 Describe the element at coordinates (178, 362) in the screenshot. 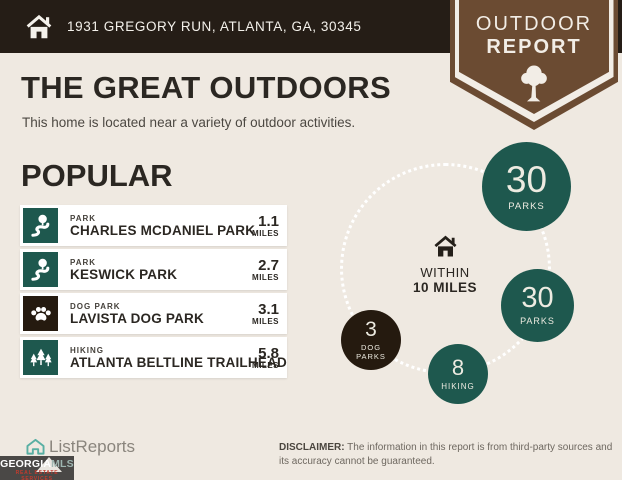

I see `poi-name: ATLANTA BELTLINE TRAILHEAD` at that location.